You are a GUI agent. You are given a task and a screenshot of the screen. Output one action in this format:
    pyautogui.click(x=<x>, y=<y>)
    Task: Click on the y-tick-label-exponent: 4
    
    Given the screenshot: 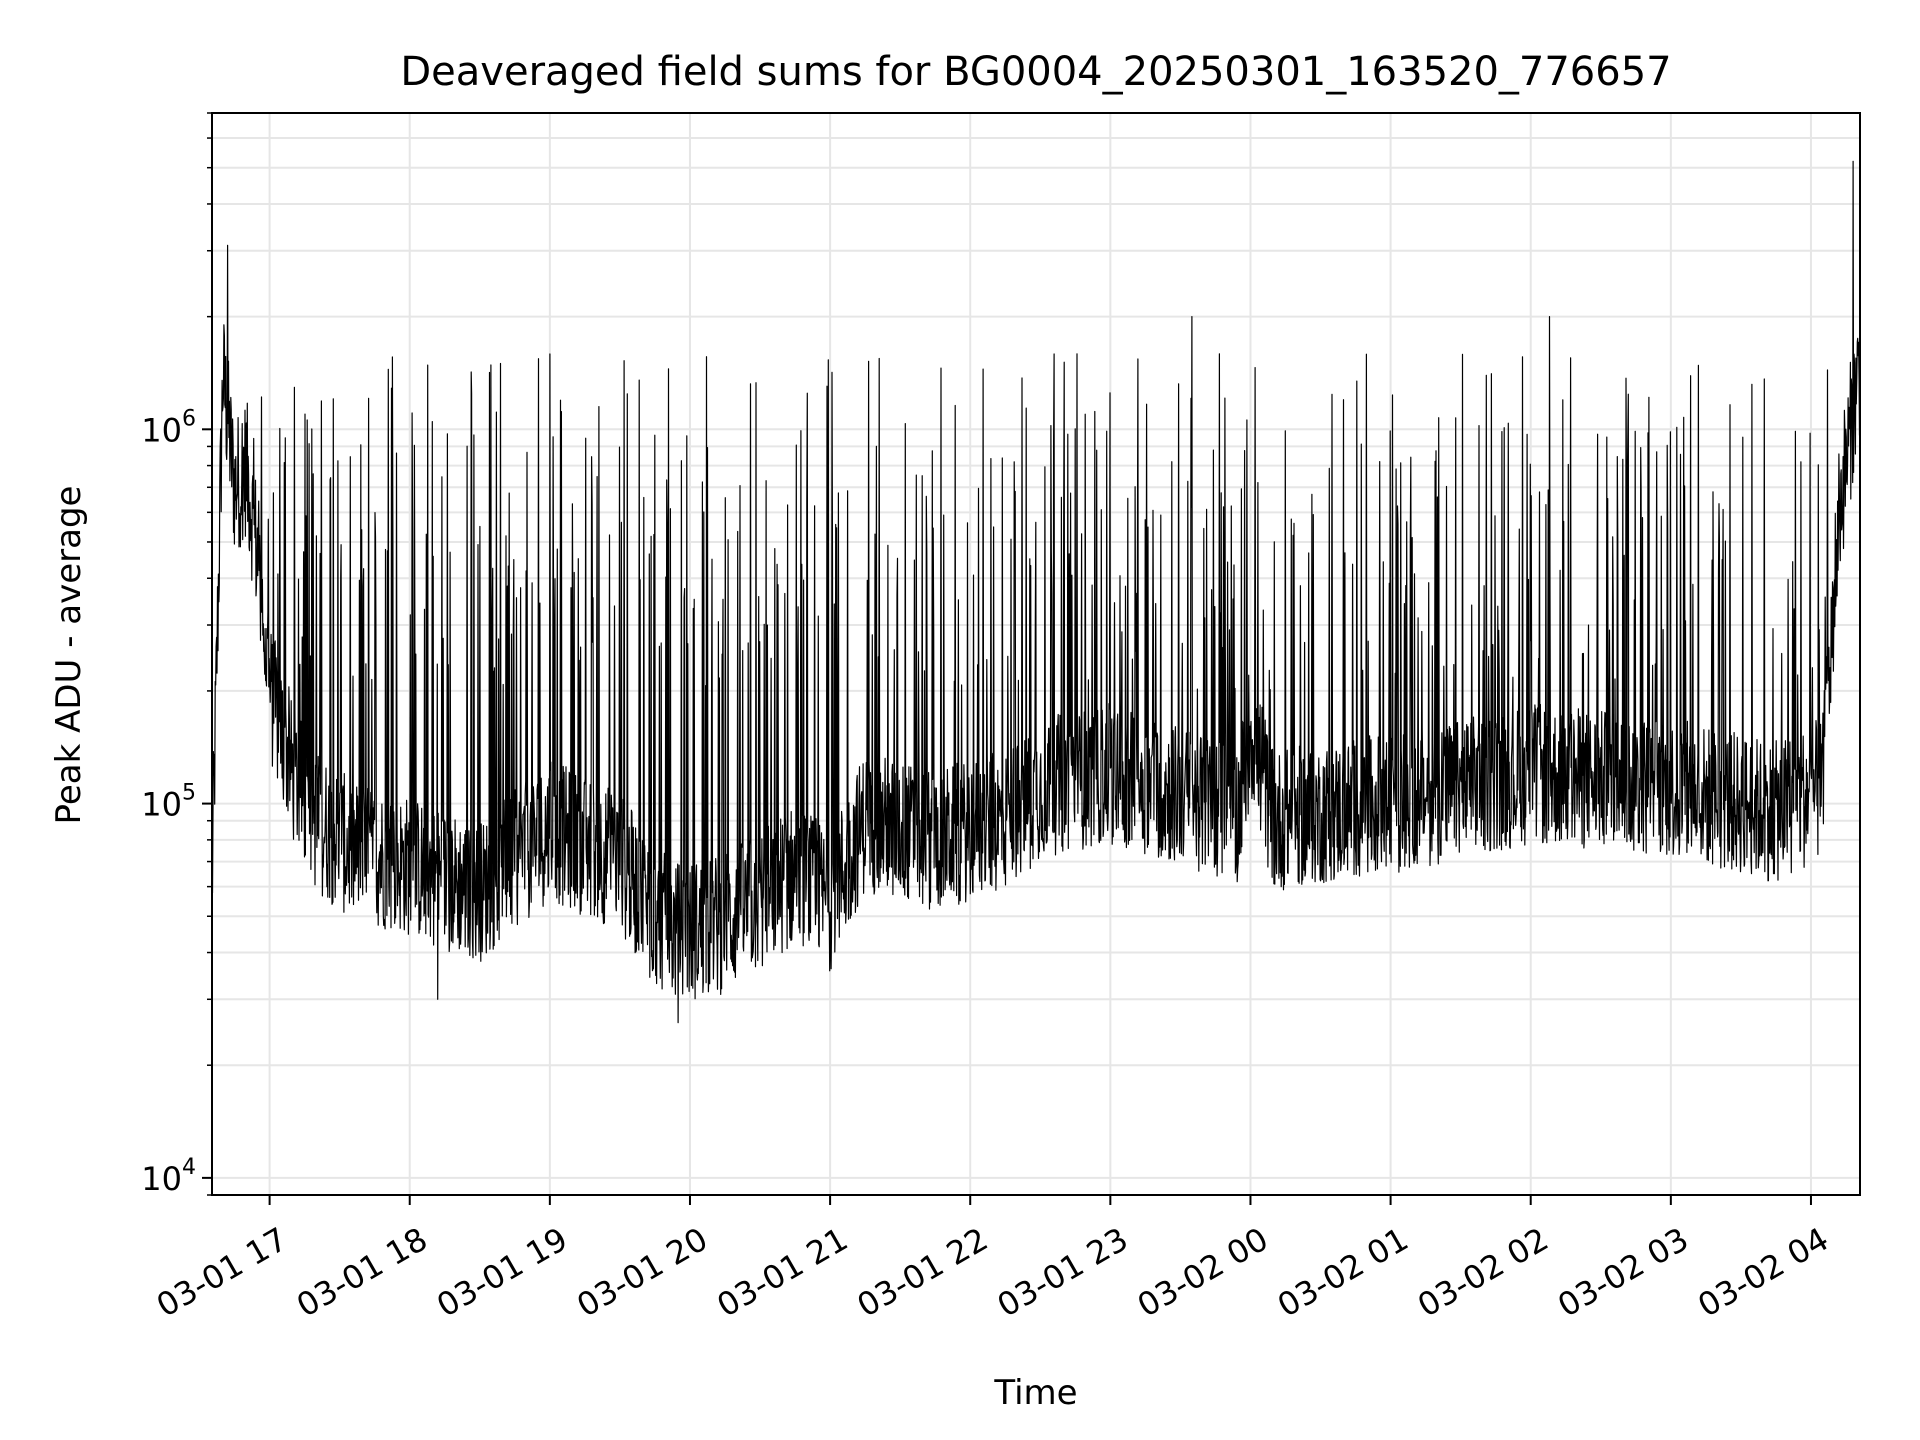 What is the action you would take?
    pyautogui.click(x=189, y=1167)
    